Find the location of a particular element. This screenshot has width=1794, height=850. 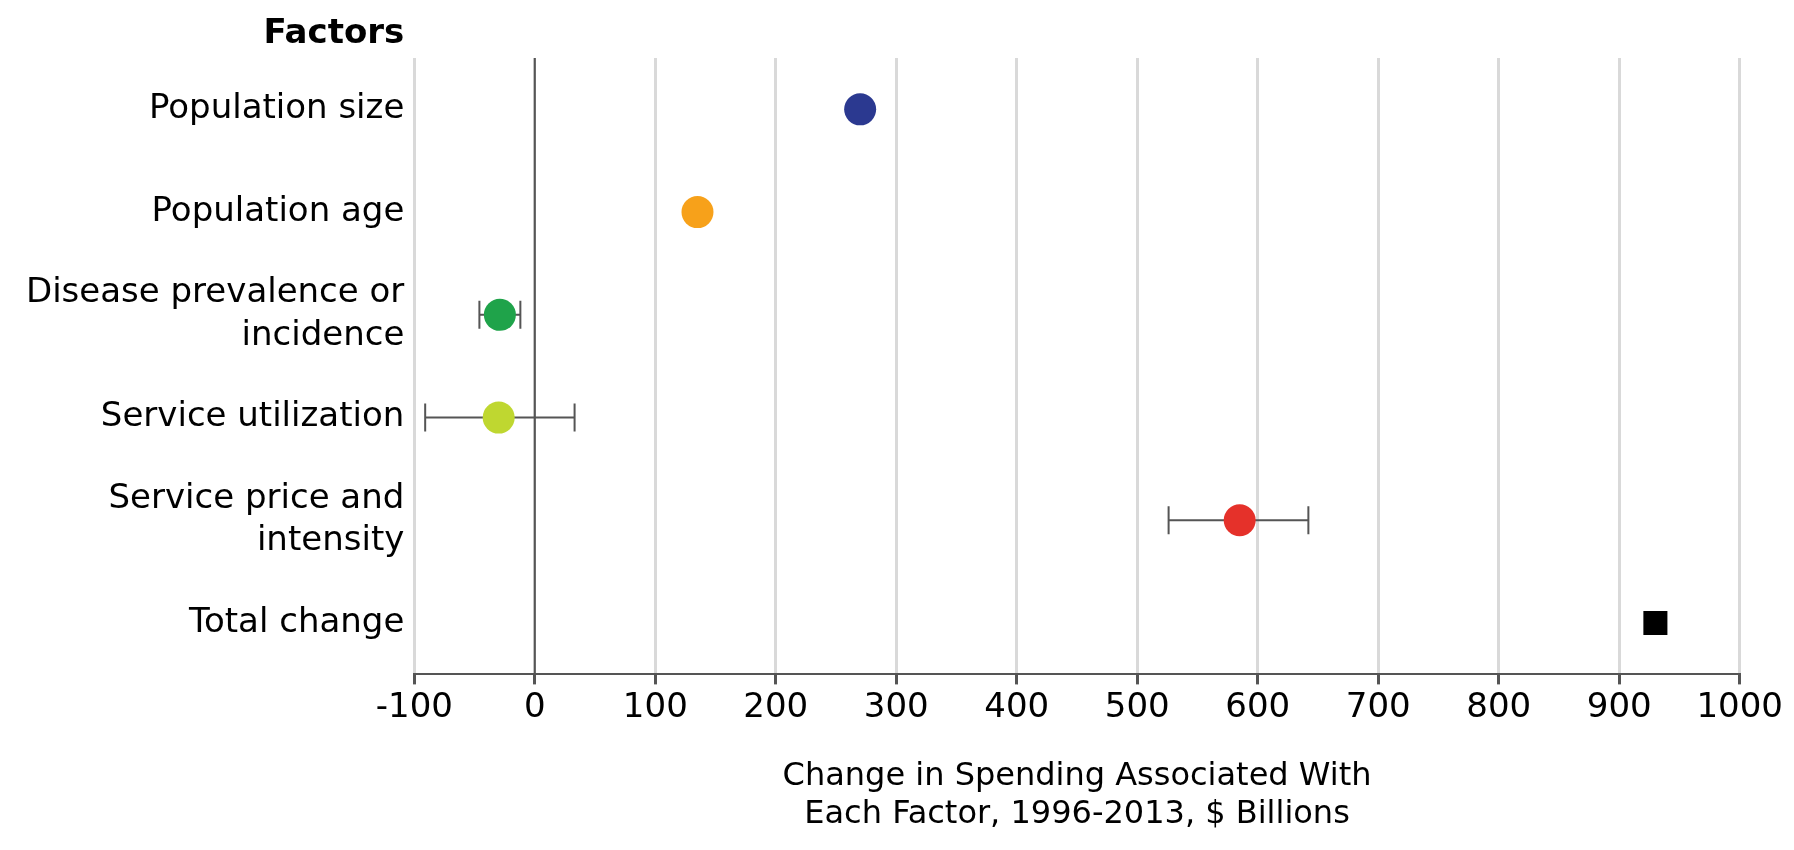

y-tick-label: Disease prevalence or incidence is located at coordinates (215, 311).